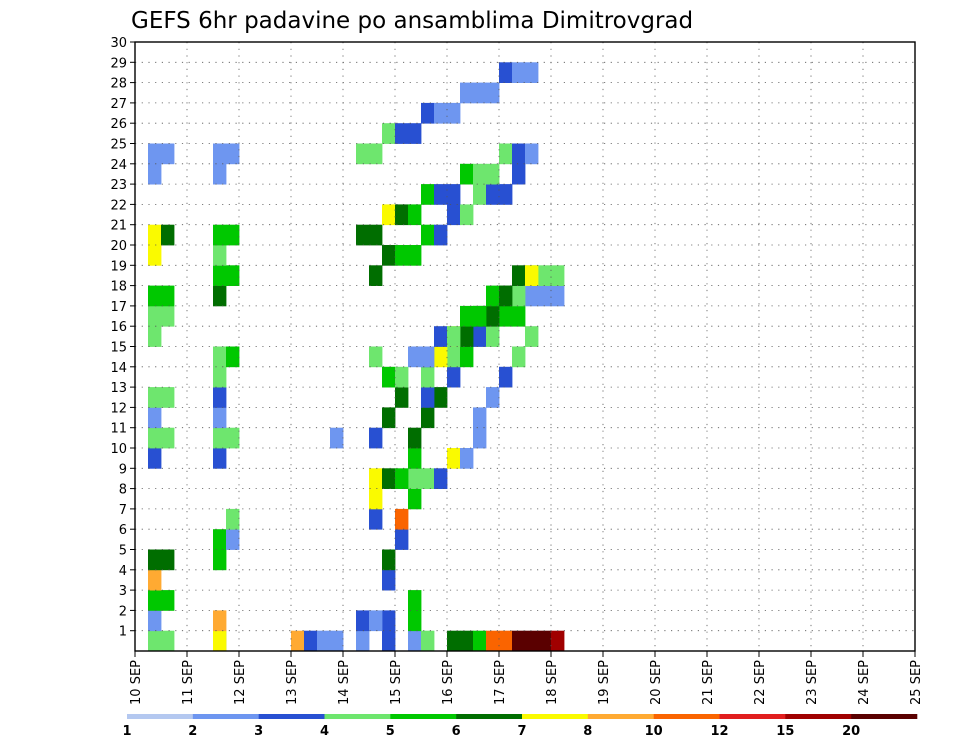  I want to click on y-tick-label: 14, so click(118, 368).